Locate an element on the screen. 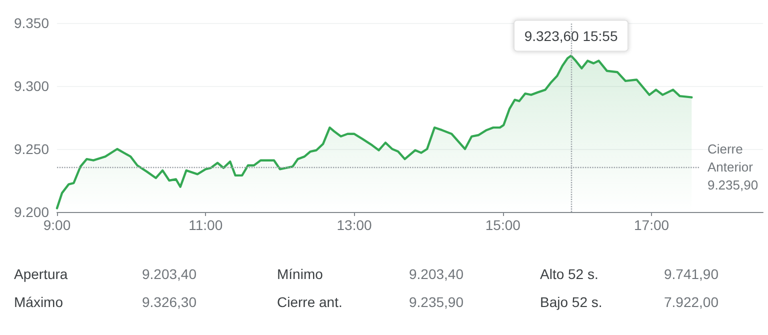 The image size is (768, 335). x-tick-label: 15:00 is located at coordinates (503, 225).